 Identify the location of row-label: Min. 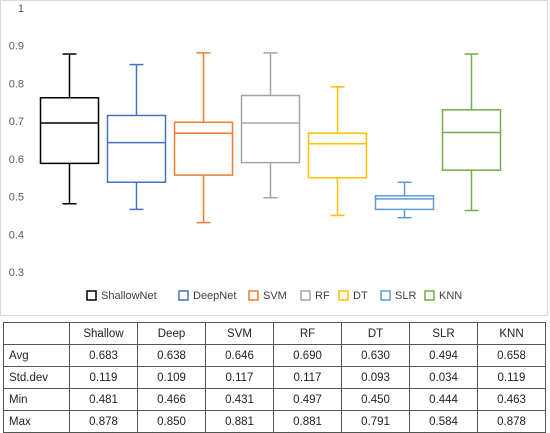
(36, 399).